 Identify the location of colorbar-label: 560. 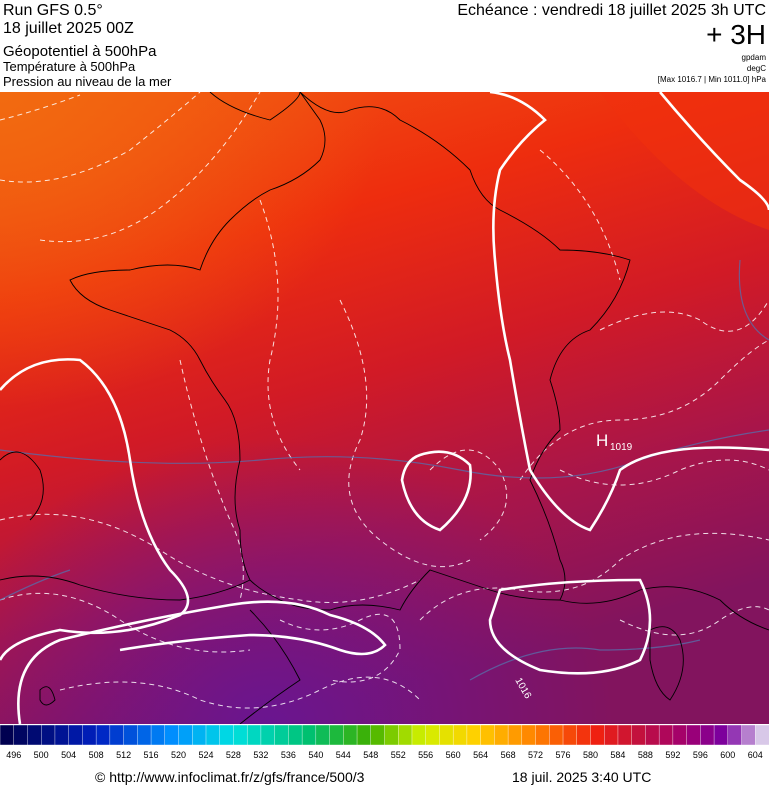
(453, 755).